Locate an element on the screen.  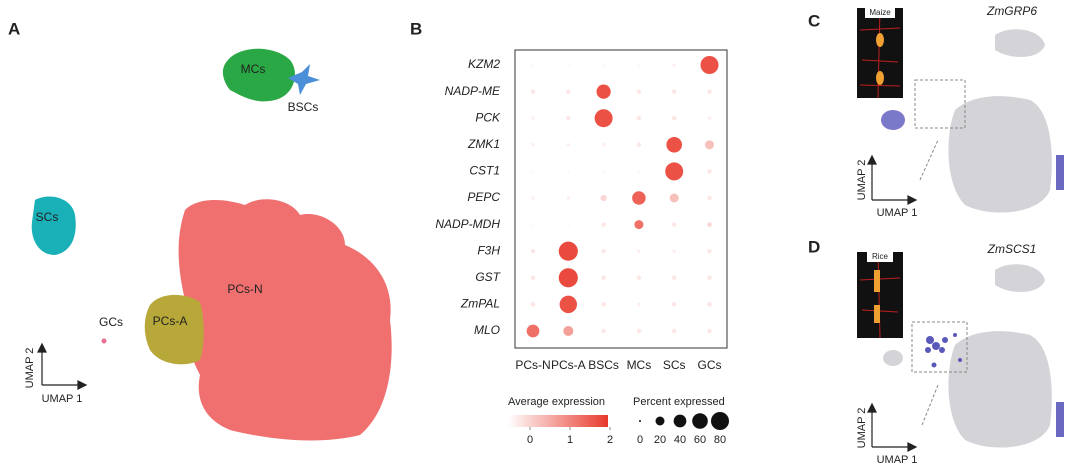
legend-tick-label: 80 is located at coordinates (720, 440).